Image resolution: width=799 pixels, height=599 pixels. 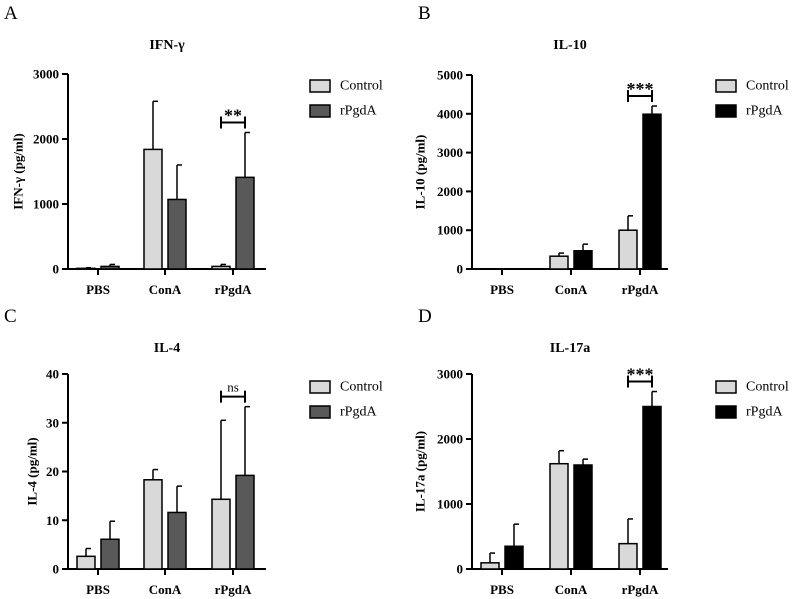 What do you see at coordinates (18, 171) in the screenshot?
I see `y-axis-label: IFN-γ (pg/ml)` at bounding box center [18, 171].